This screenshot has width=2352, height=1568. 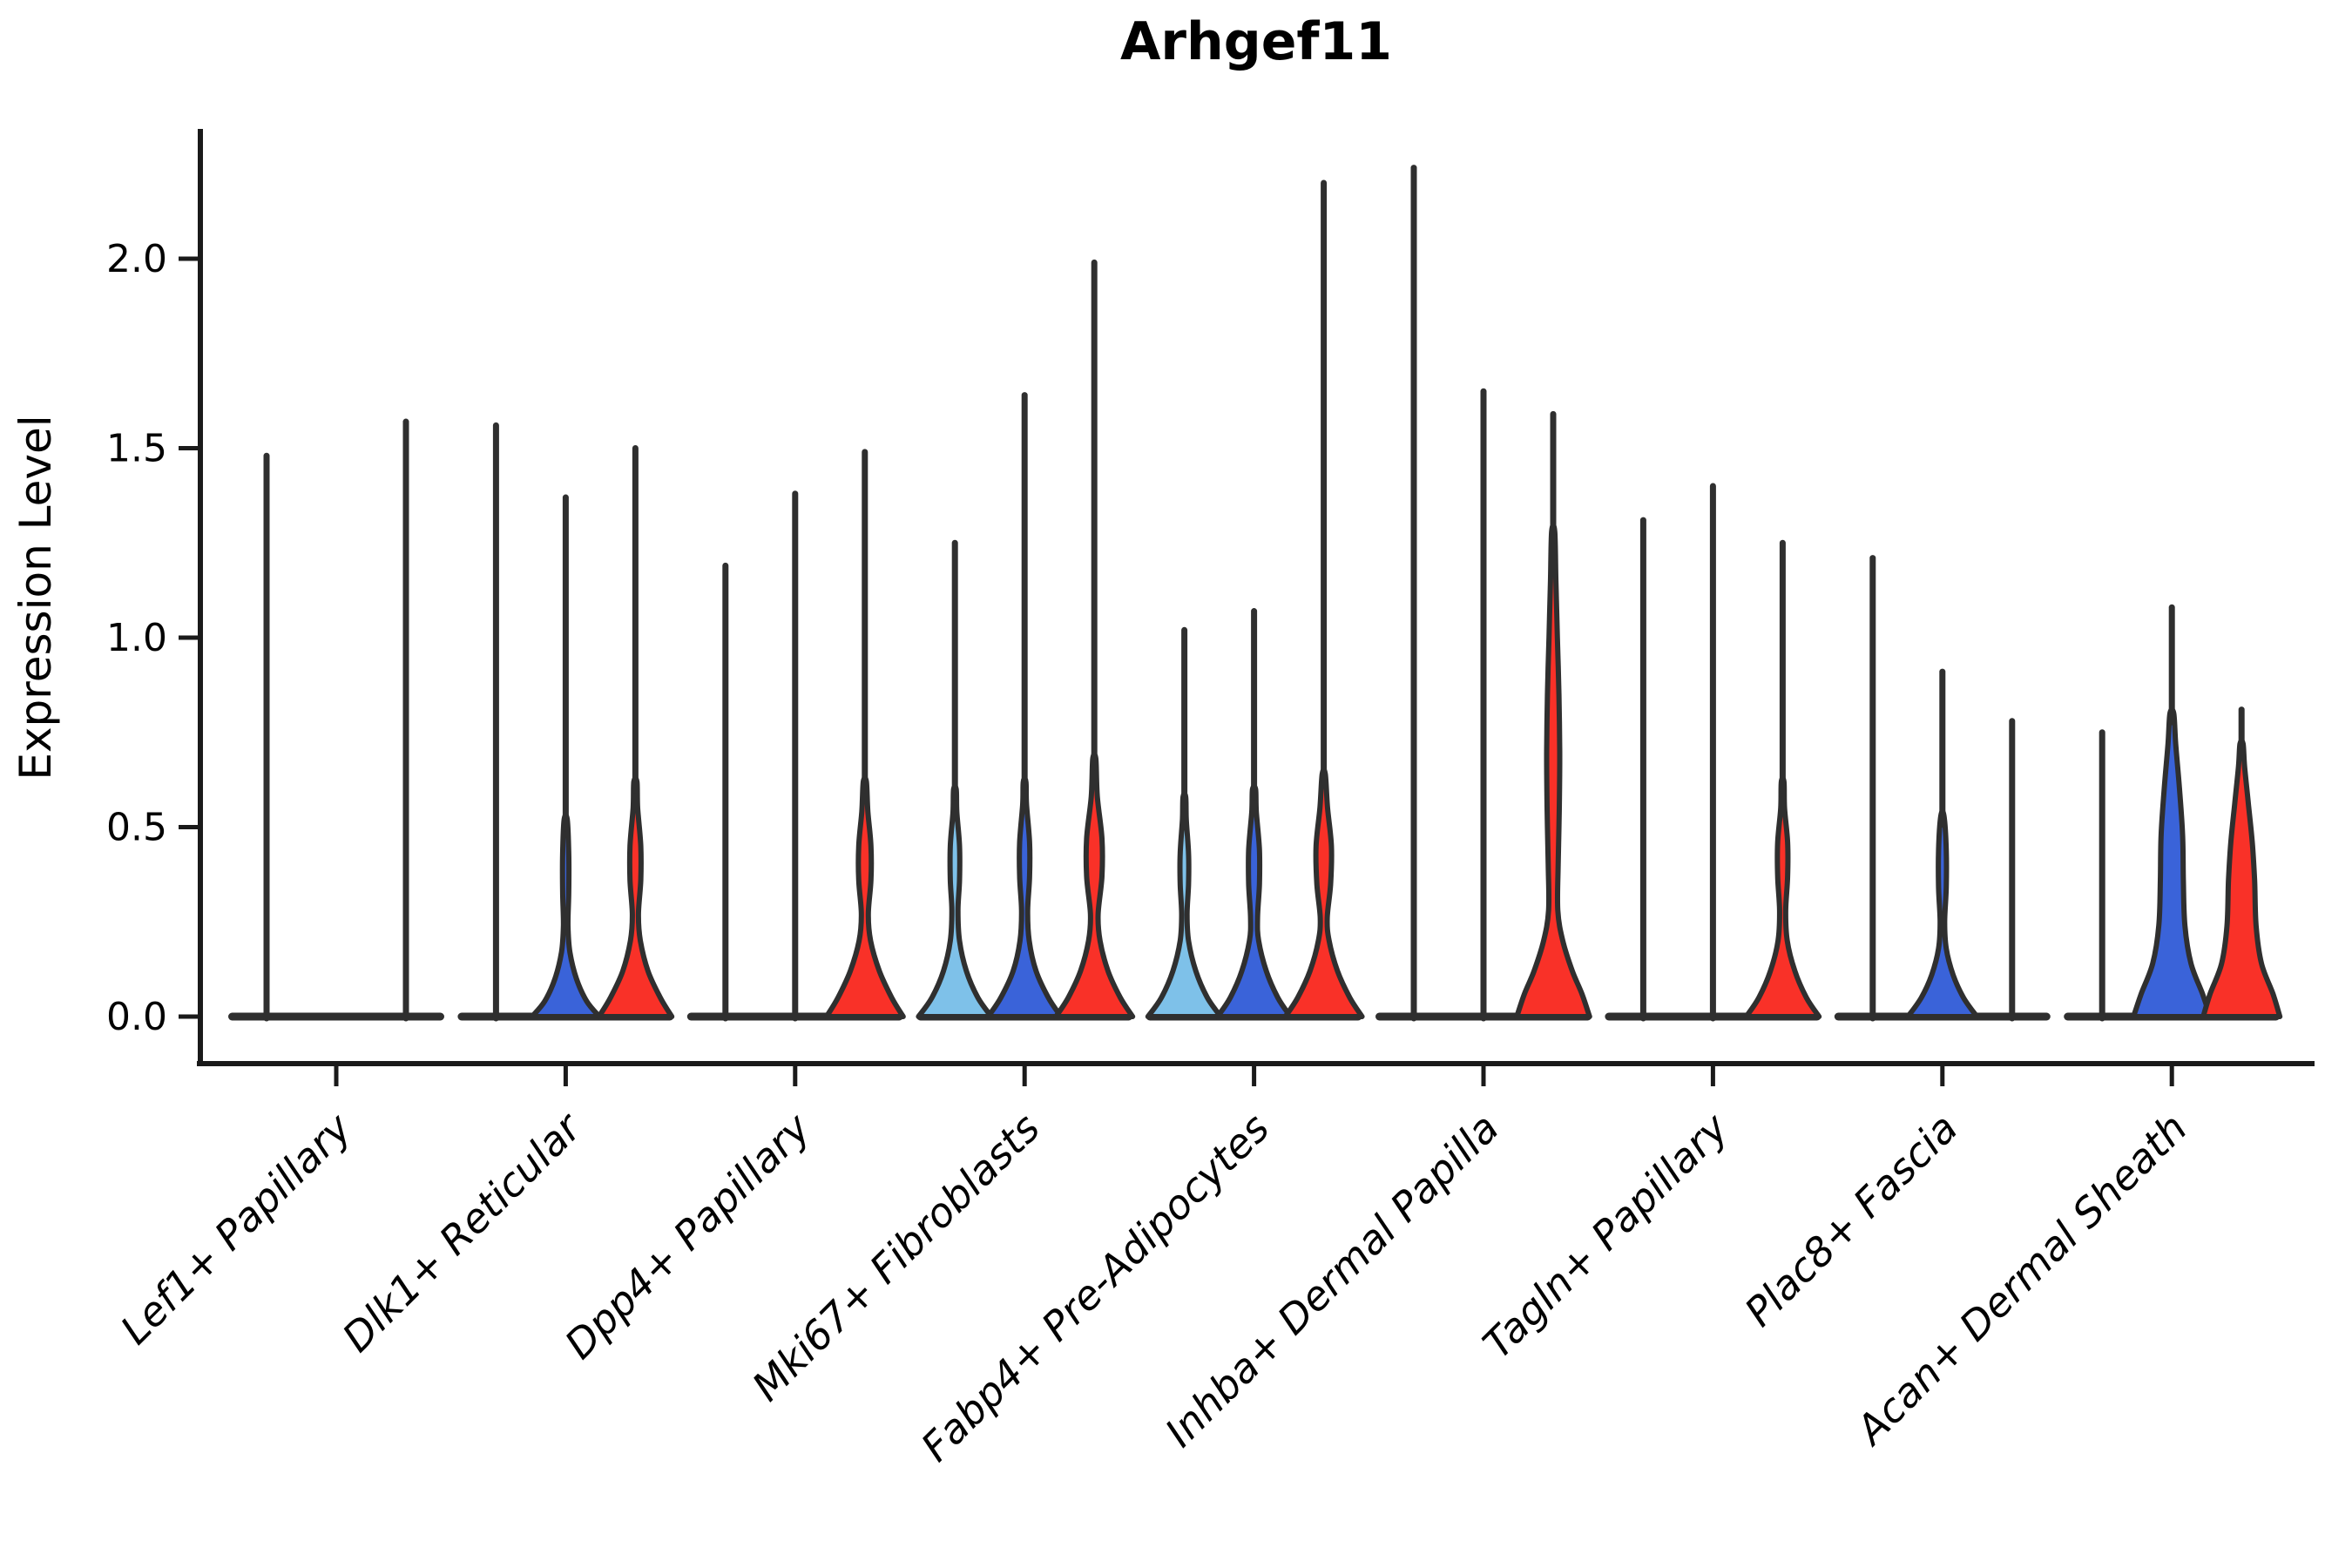 What do you see at coordinates (136, 638) in the screenshot?
I see `y-tick-label: 1.0` at bounding box center [136, 638].